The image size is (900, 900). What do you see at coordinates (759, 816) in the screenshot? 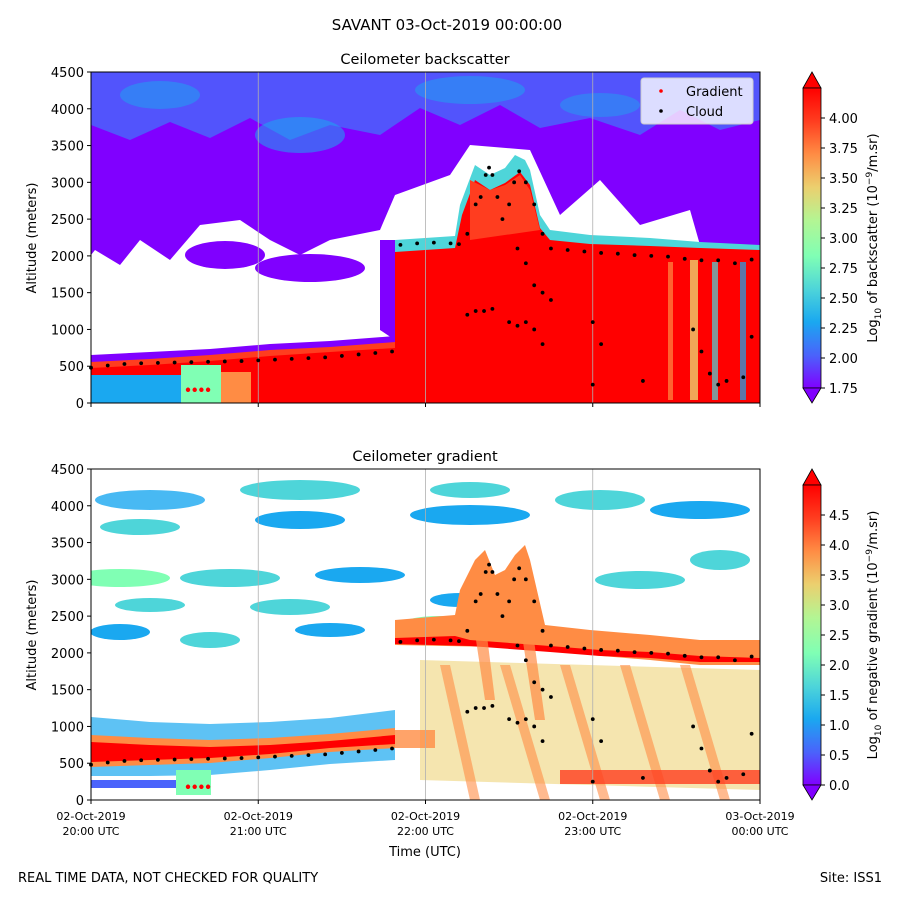
I see `x-tick-label-date: 03-Oct-2019` at bounding box center [759, 816].